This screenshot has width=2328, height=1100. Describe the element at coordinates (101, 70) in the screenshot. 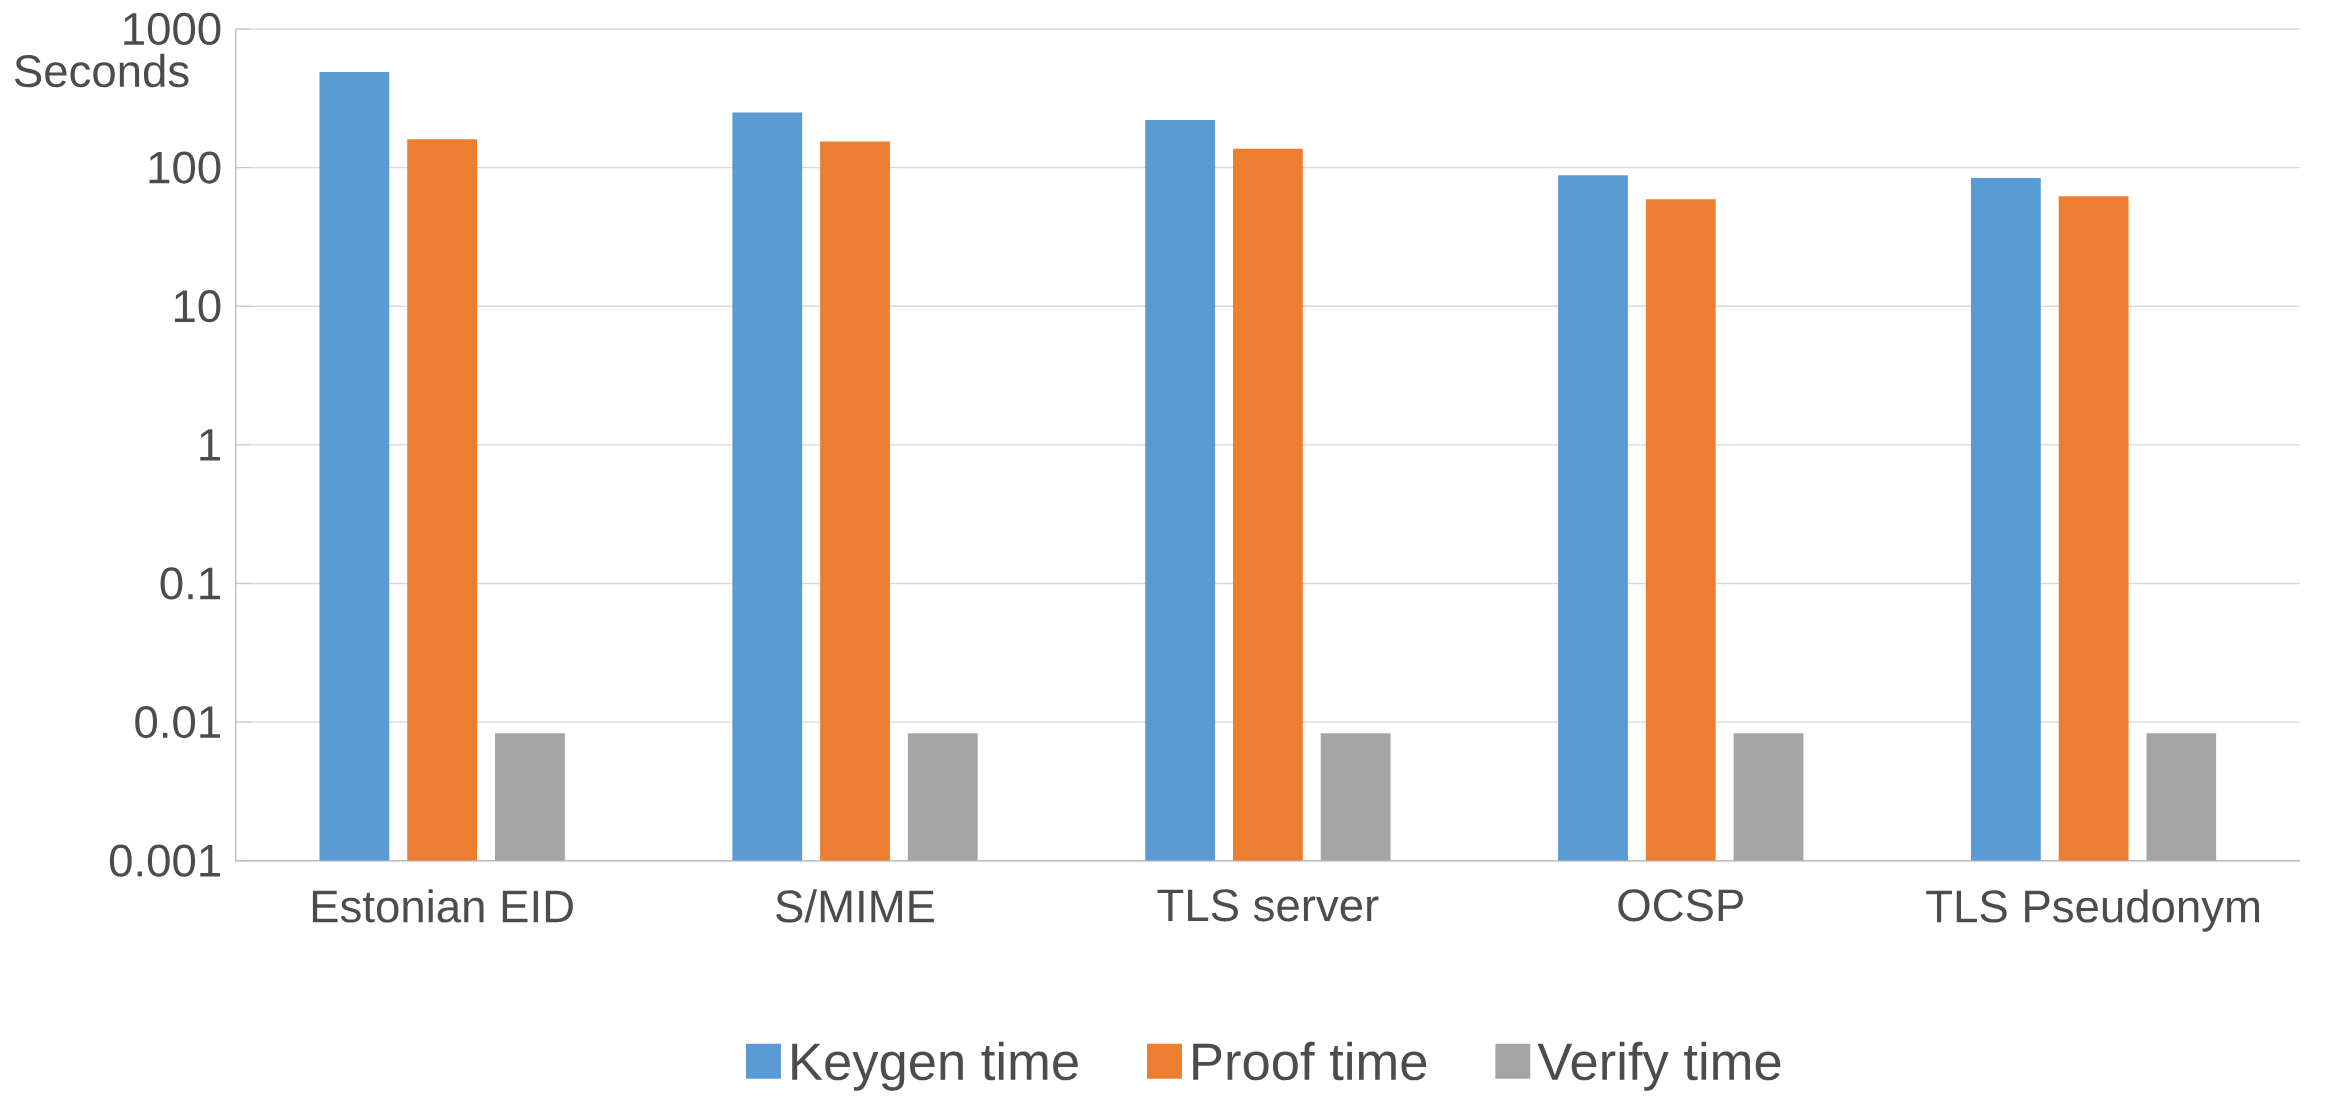

I see `y-axis-title: Seconds` at that location.